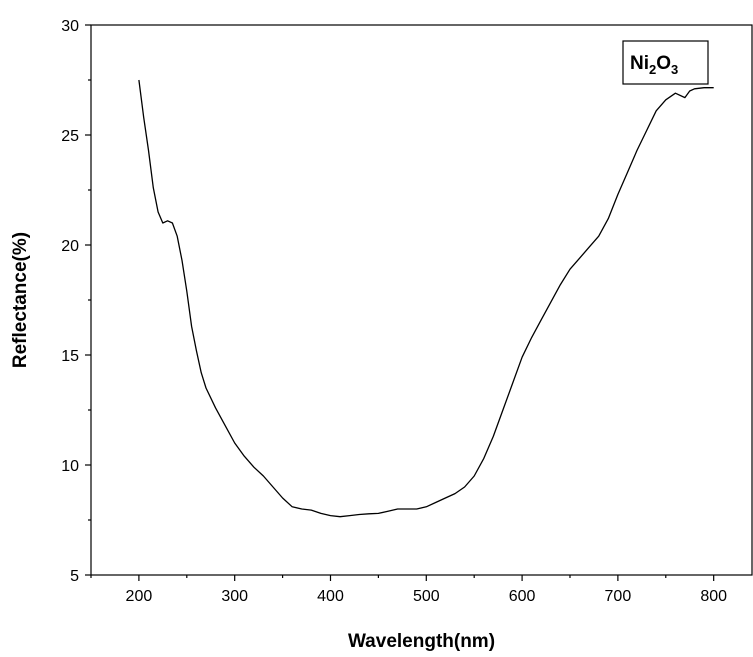 The image size is (753, 657). Describe the element at coordinates (522, 596) in the screenshot. I see `x-tick-label: 600` at that location.